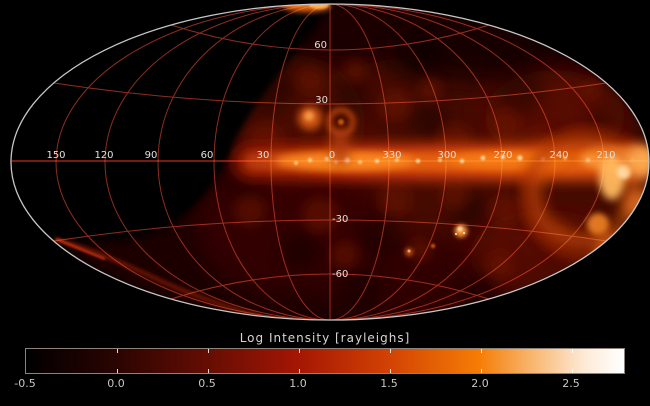 The image size is (650, 406). What do you see at coordinates (321, 100) in the screenshot?
I see `lat-label: 30` at bounding box center [321, 100].